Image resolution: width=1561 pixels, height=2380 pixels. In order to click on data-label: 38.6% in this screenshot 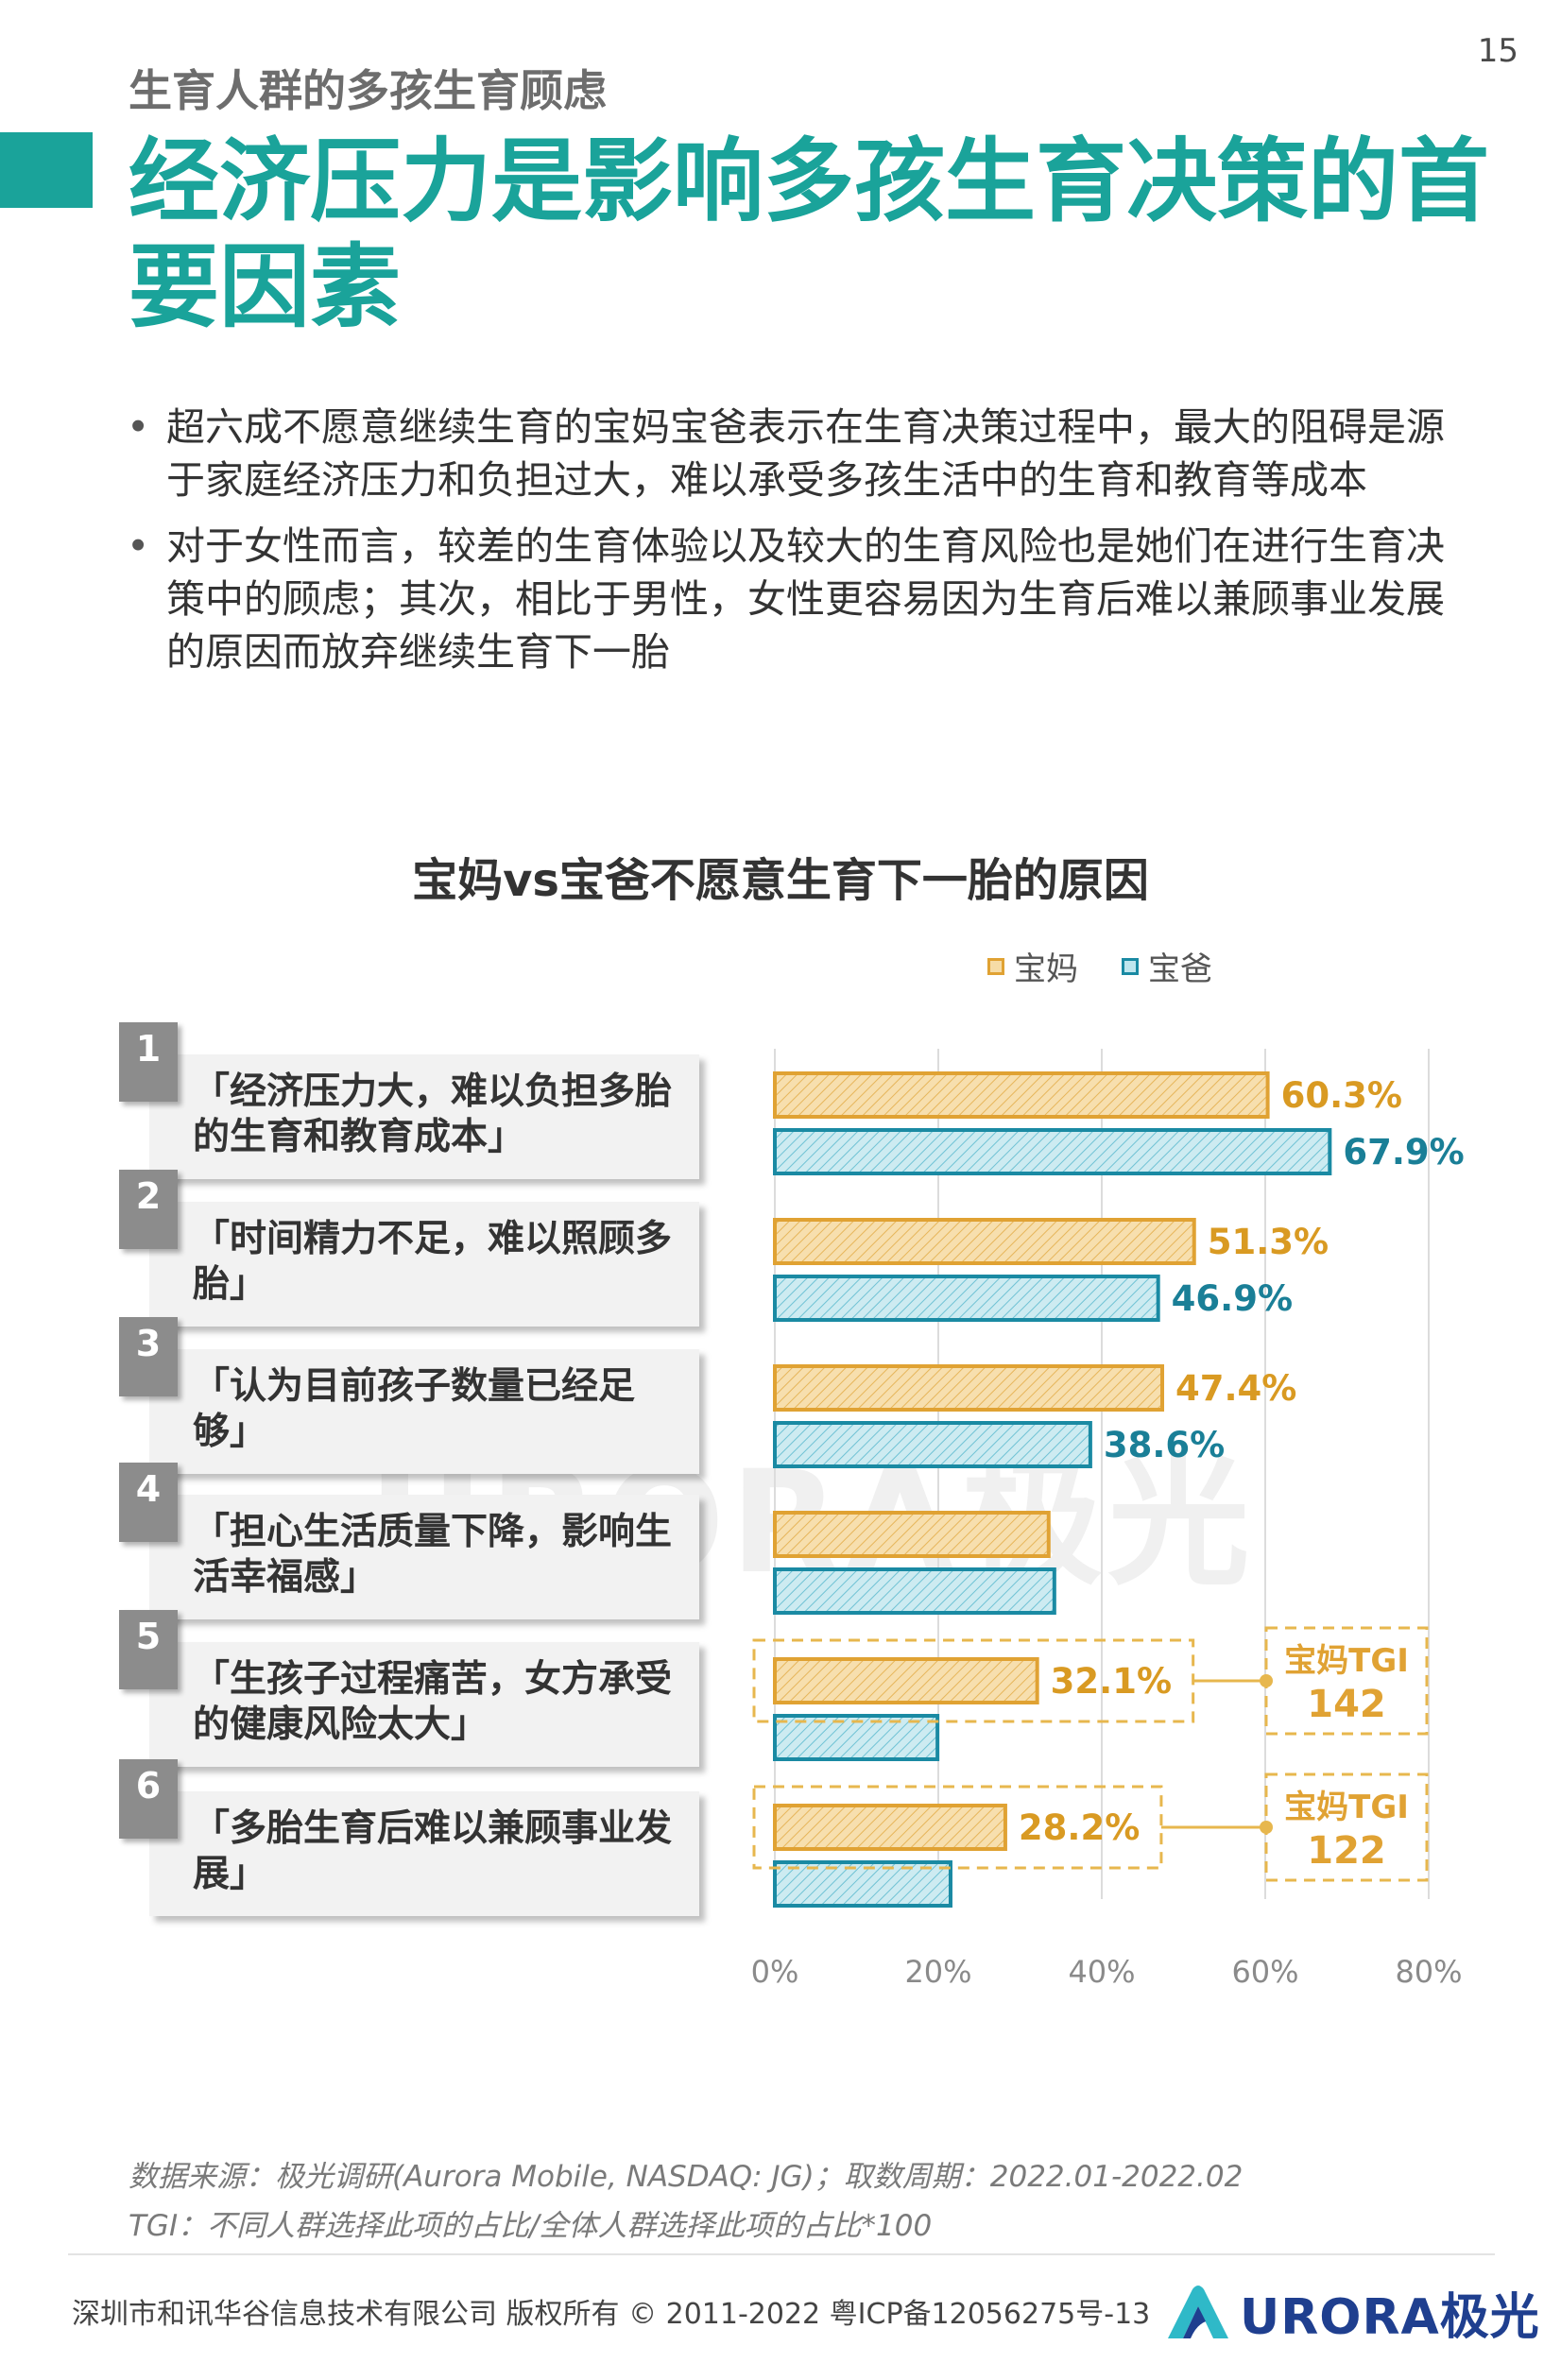, I will do `click(1164, 1445)`.